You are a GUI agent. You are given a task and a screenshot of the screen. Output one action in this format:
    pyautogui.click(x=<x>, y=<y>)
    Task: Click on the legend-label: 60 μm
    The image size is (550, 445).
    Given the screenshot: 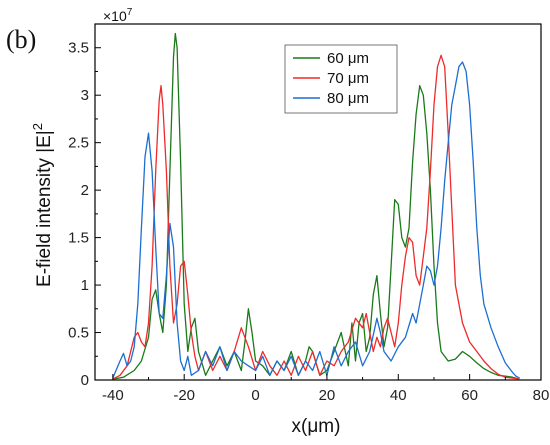 What is the action you would take?
    pyautogui.click(x=348, y=58)
    